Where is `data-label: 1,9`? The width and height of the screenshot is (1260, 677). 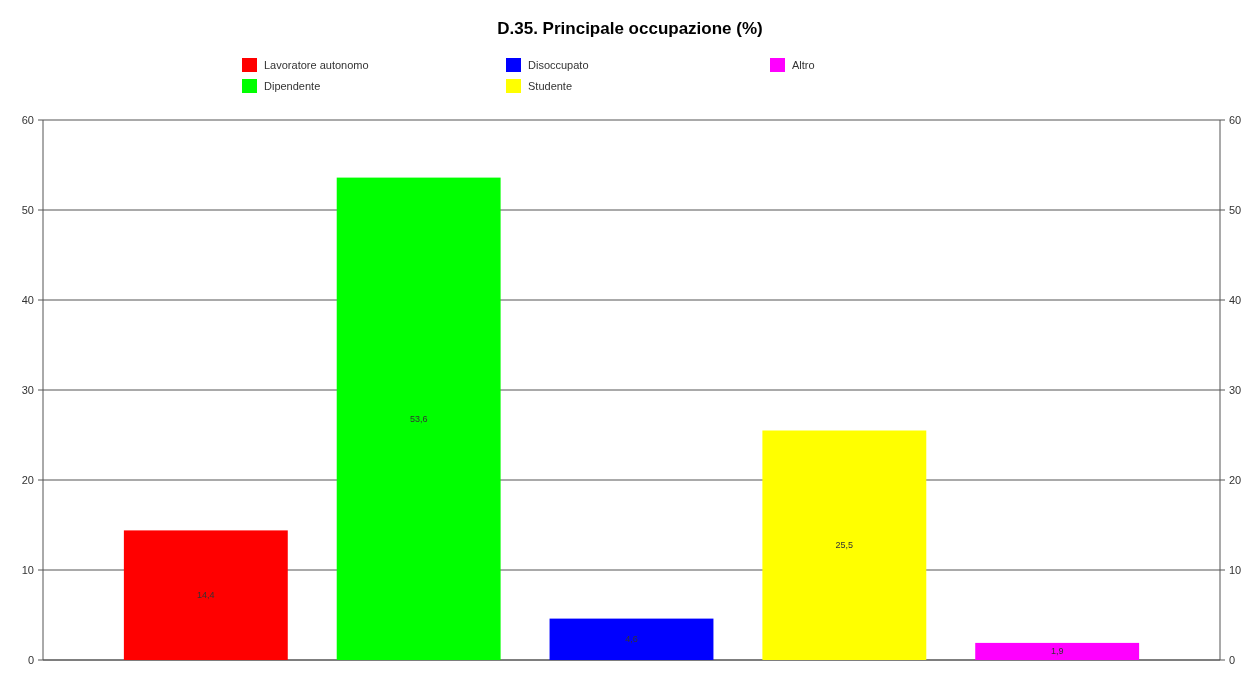
data-label: 1,9 is located at coordinates (1057, 651).